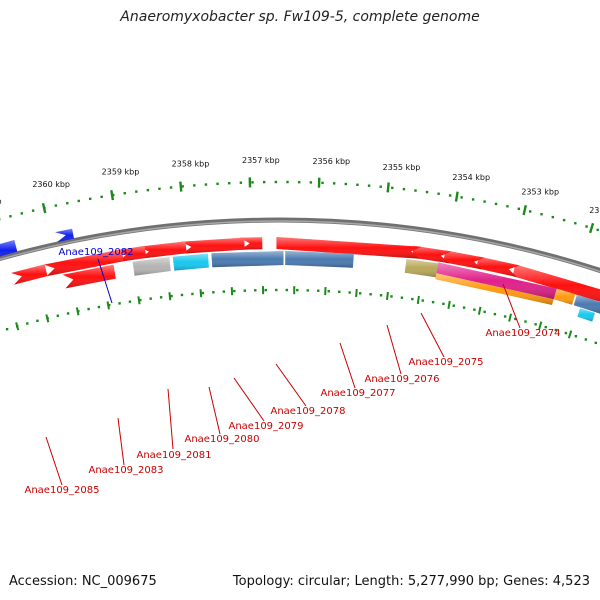 Image resolution: width=600 pixels, height=600 pixels. What do you see at coordinates (402, 167) in the screenshot?
I see `scale-tick-label: 2355 kbp` at bounding box center [402, 167].